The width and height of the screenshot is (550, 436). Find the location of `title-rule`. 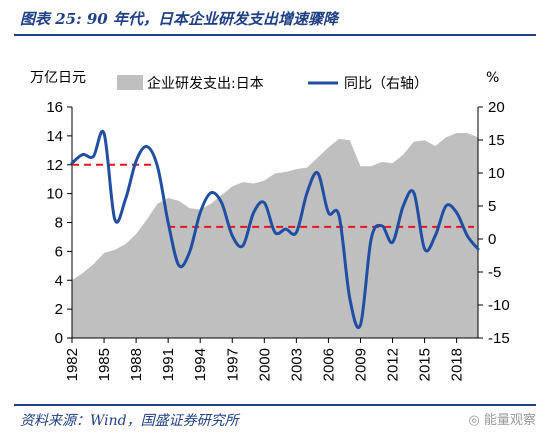

title-rule is located at coordinates (275, 35).